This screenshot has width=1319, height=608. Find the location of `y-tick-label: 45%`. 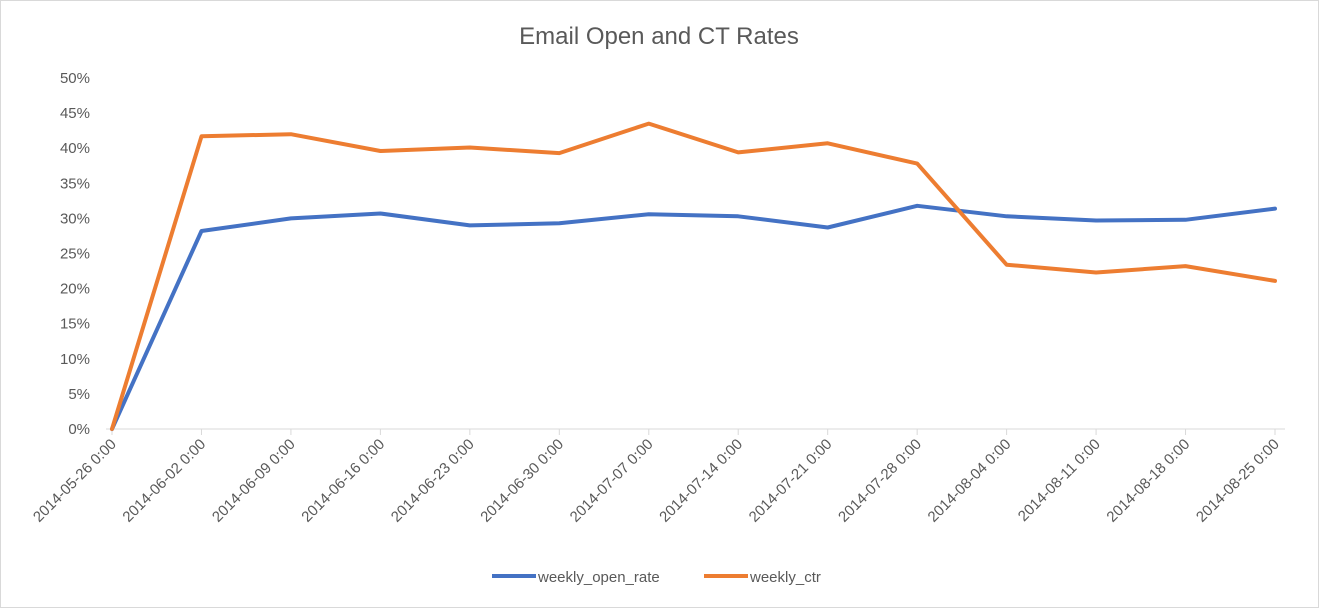

y-tick-label: 45% is located at coordinates (75, 113).